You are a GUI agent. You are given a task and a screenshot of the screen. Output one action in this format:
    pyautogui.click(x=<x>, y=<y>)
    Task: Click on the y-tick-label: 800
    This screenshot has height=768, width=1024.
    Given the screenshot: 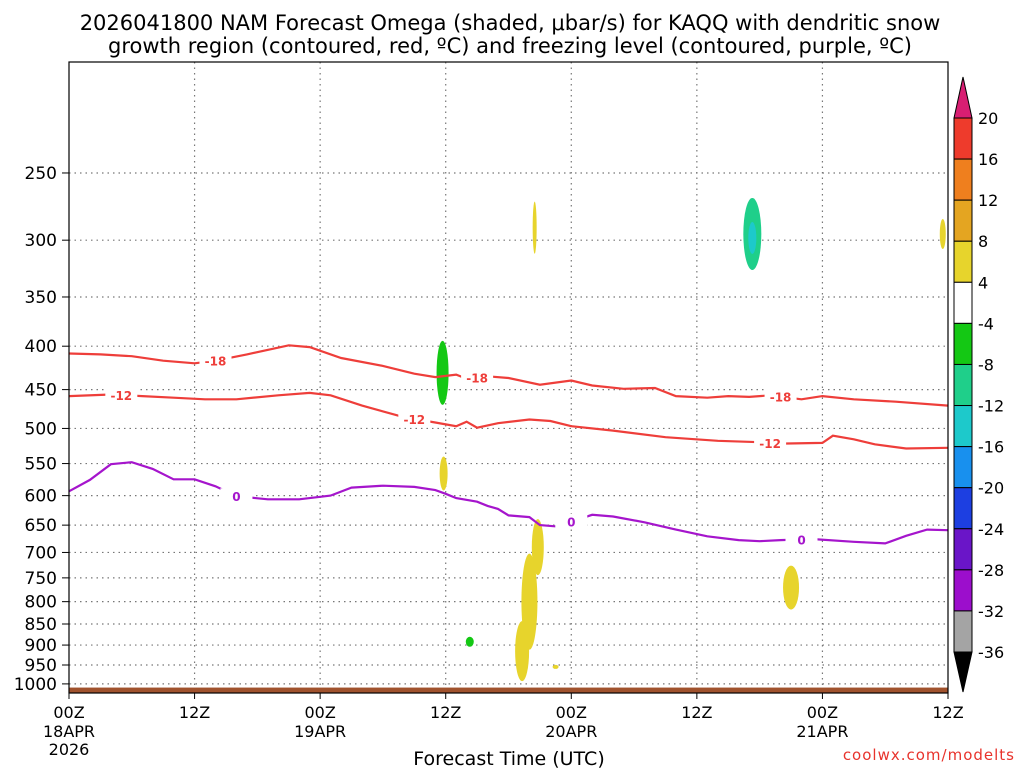 What is the action you would take?
    pyautogui.click(x=41, y=603)
    